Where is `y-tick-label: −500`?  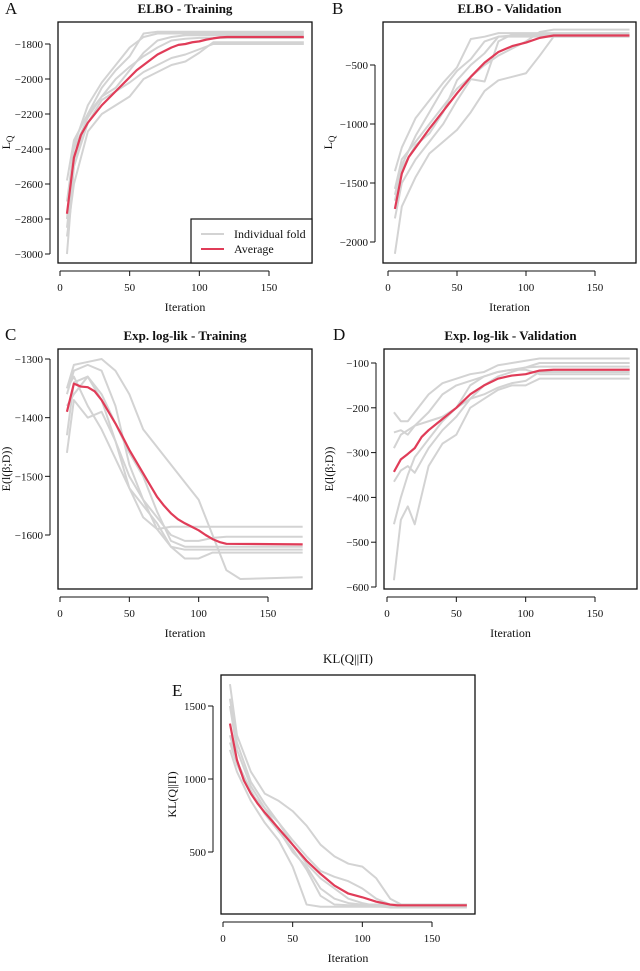
y-tick-label: −500 is located at coordinates (357, 543).